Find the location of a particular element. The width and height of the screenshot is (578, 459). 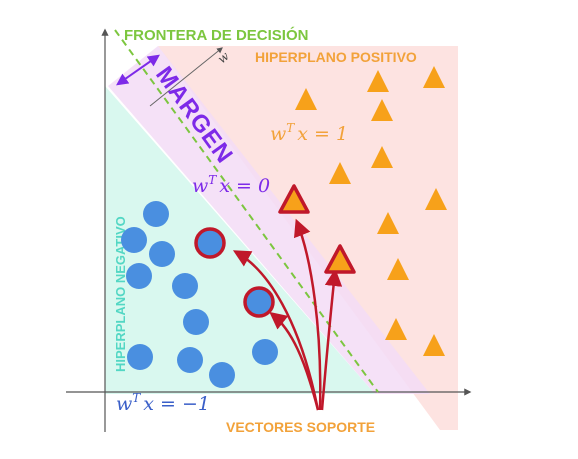

support-vectors-label: VECTORES SOPORTE is located at coordinates (300, 427).